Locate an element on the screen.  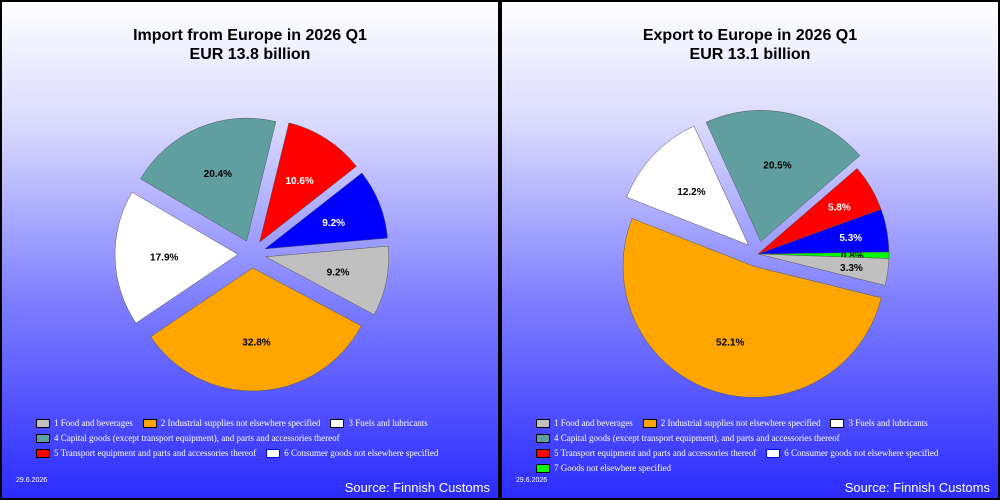
chart-subtitle: EUR 13.1 billion is located at coordinates (750, 54).